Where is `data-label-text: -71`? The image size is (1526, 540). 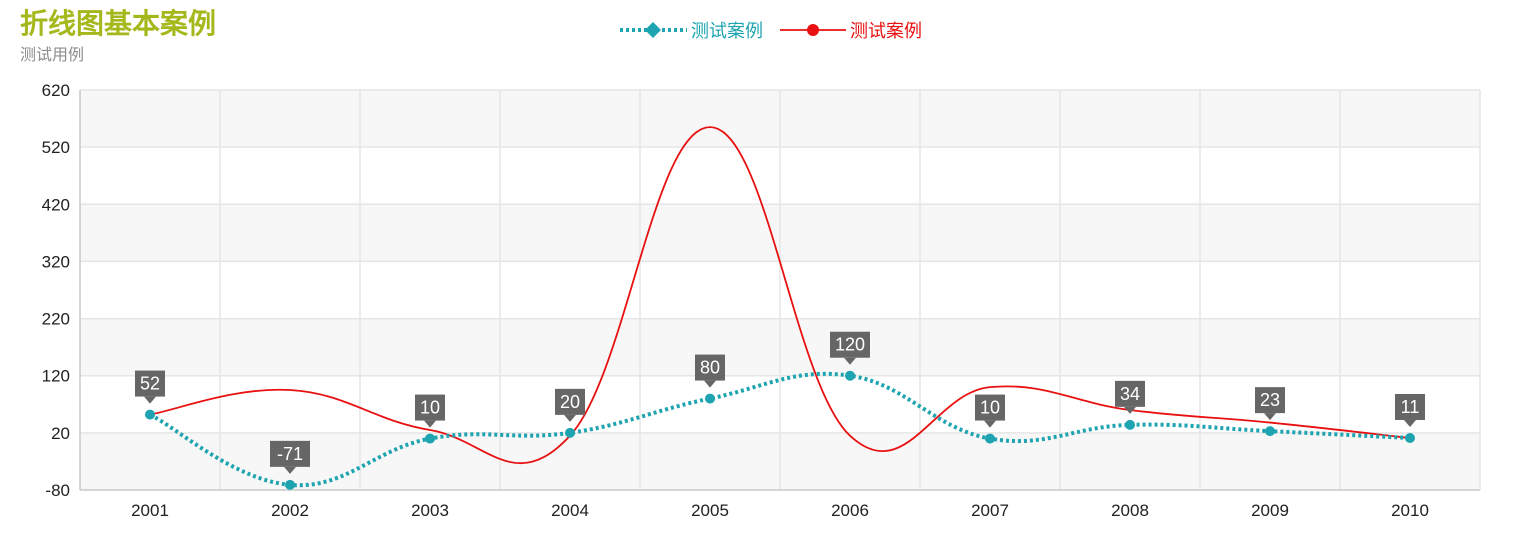 data-label-text: -71 is located at coordinates (290, 454).